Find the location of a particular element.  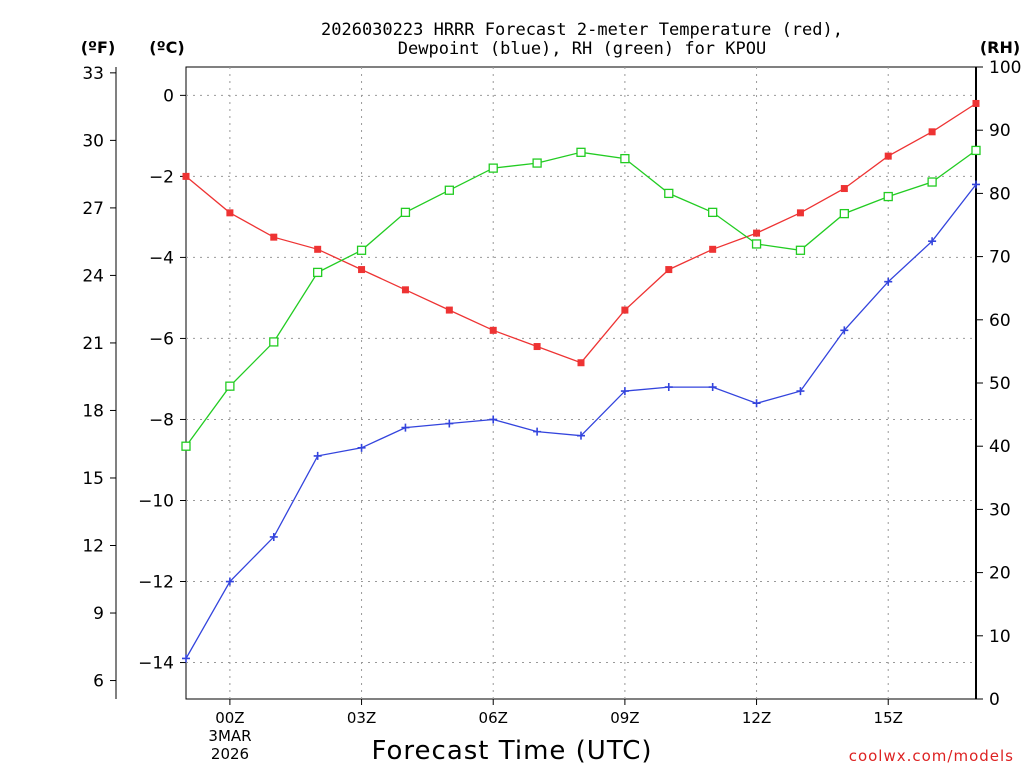

fahrenheit-tick-label: 15 is located at coordinates (93, 479).